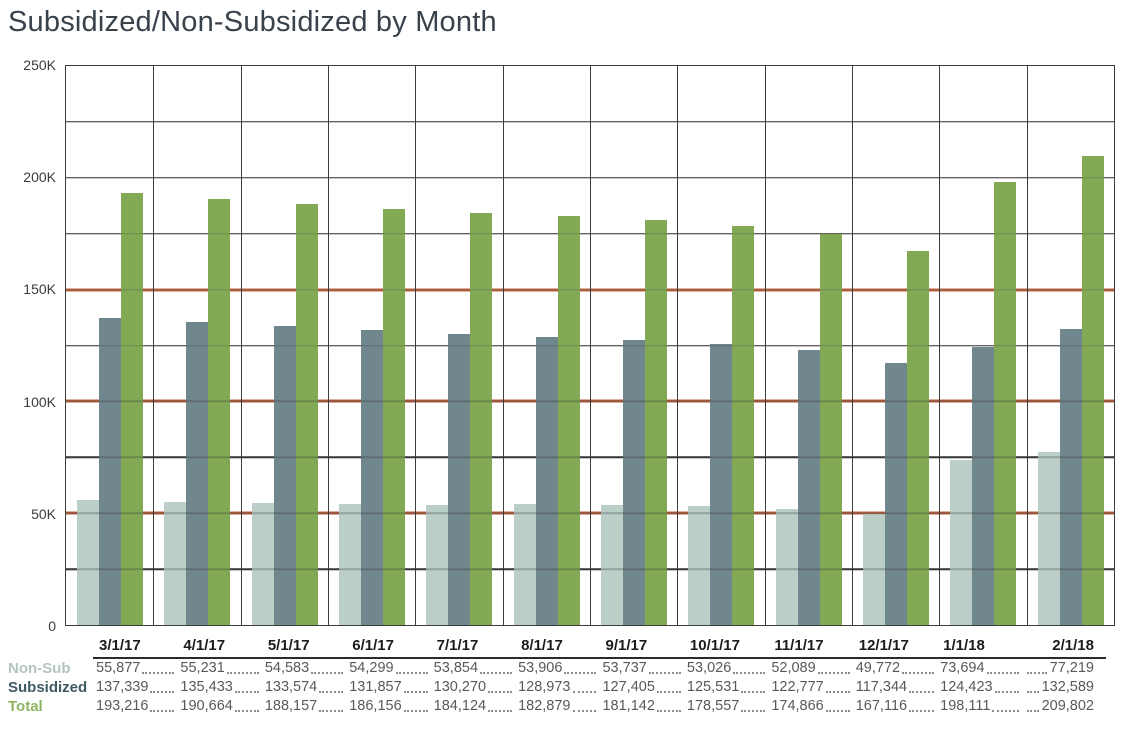 Image resolution: width=1122 pixels, height=733 pixels. I want to click on x-axis-label-3-1-17: 3/1/17, so click(135, 648).